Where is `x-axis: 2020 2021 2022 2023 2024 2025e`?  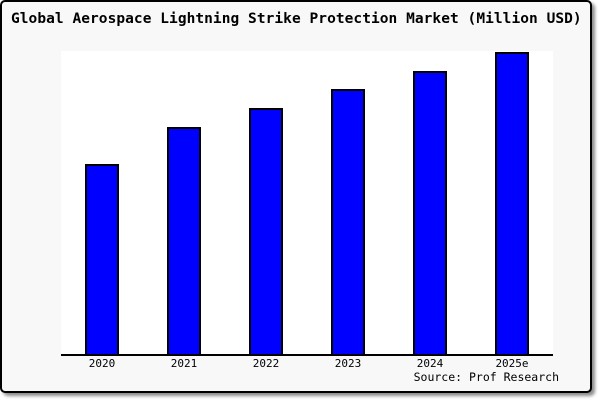 x-axis: 2020 2021 2022 2023 2024 2025e is located at coordinates (298, 364).